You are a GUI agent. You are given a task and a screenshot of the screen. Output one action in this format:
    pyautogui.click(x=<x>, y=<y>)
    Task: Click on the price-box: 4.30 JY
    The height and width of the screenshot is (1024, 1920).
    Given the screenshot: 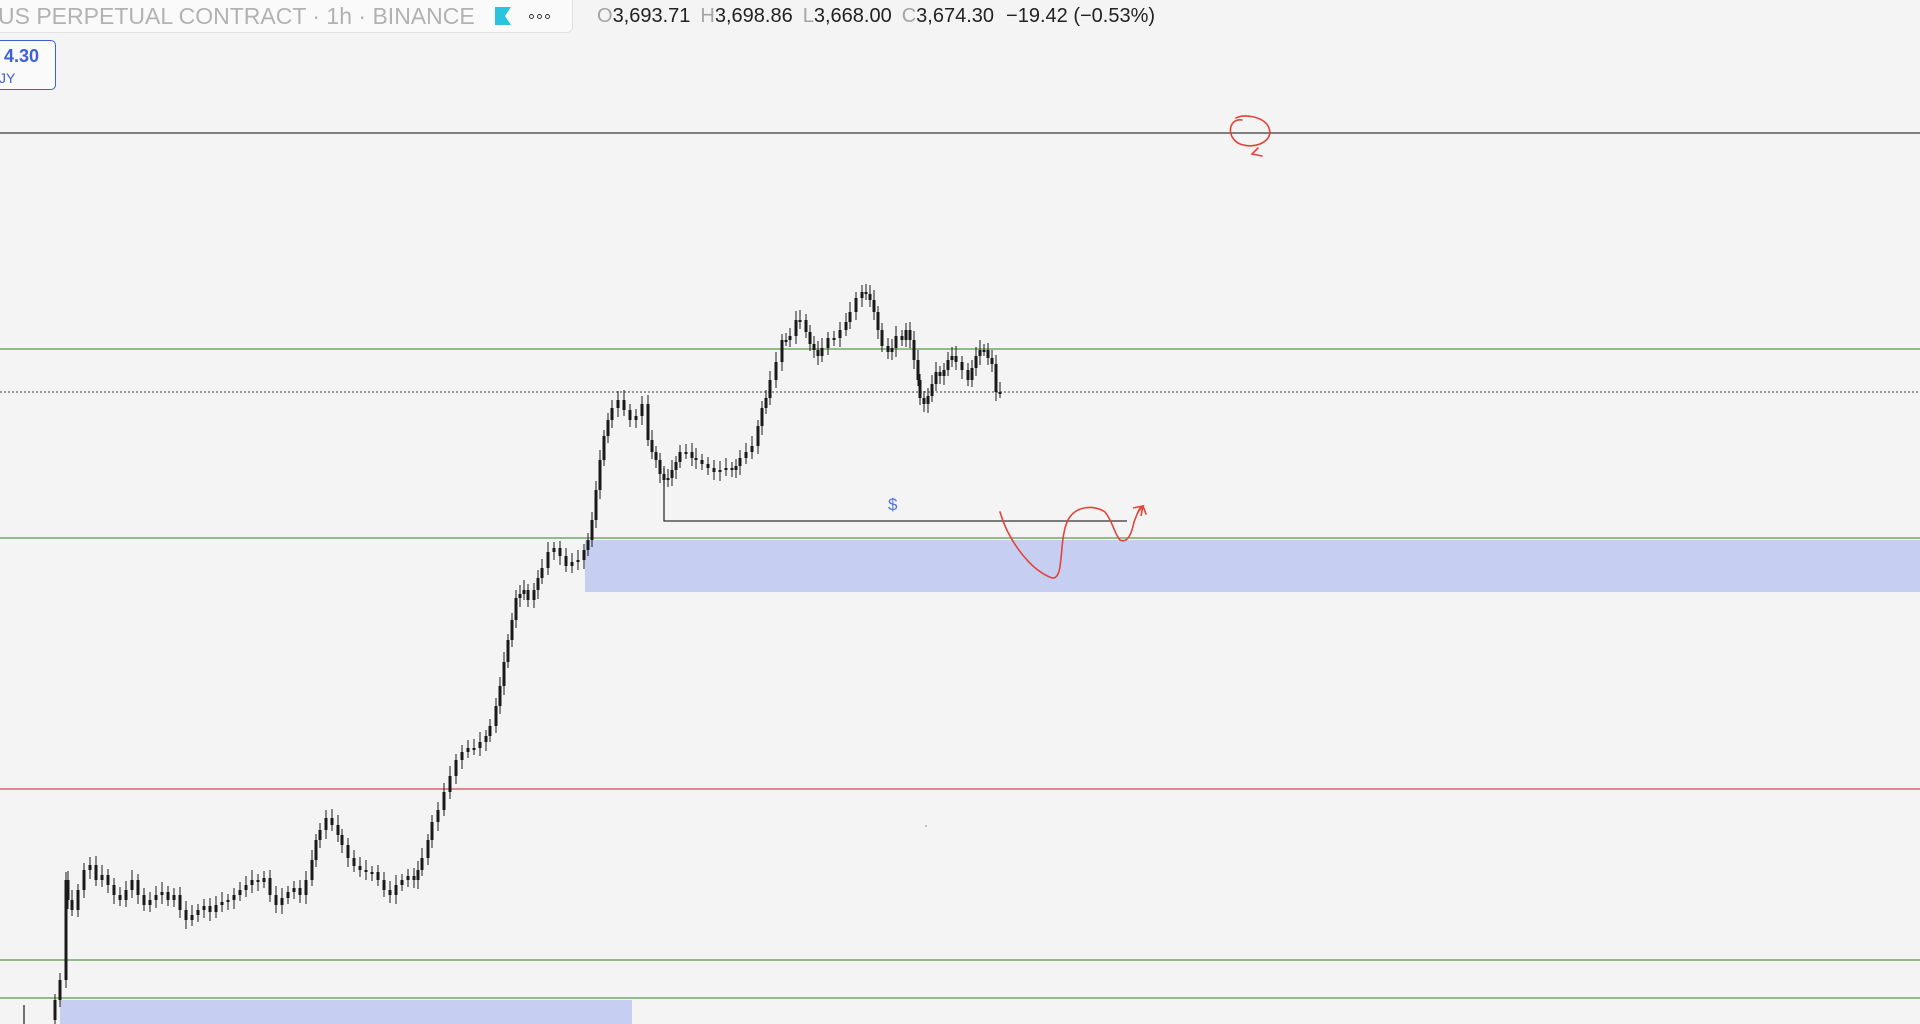 What is the action you would take?
    pyautogui.click(x=28, y=65)
    